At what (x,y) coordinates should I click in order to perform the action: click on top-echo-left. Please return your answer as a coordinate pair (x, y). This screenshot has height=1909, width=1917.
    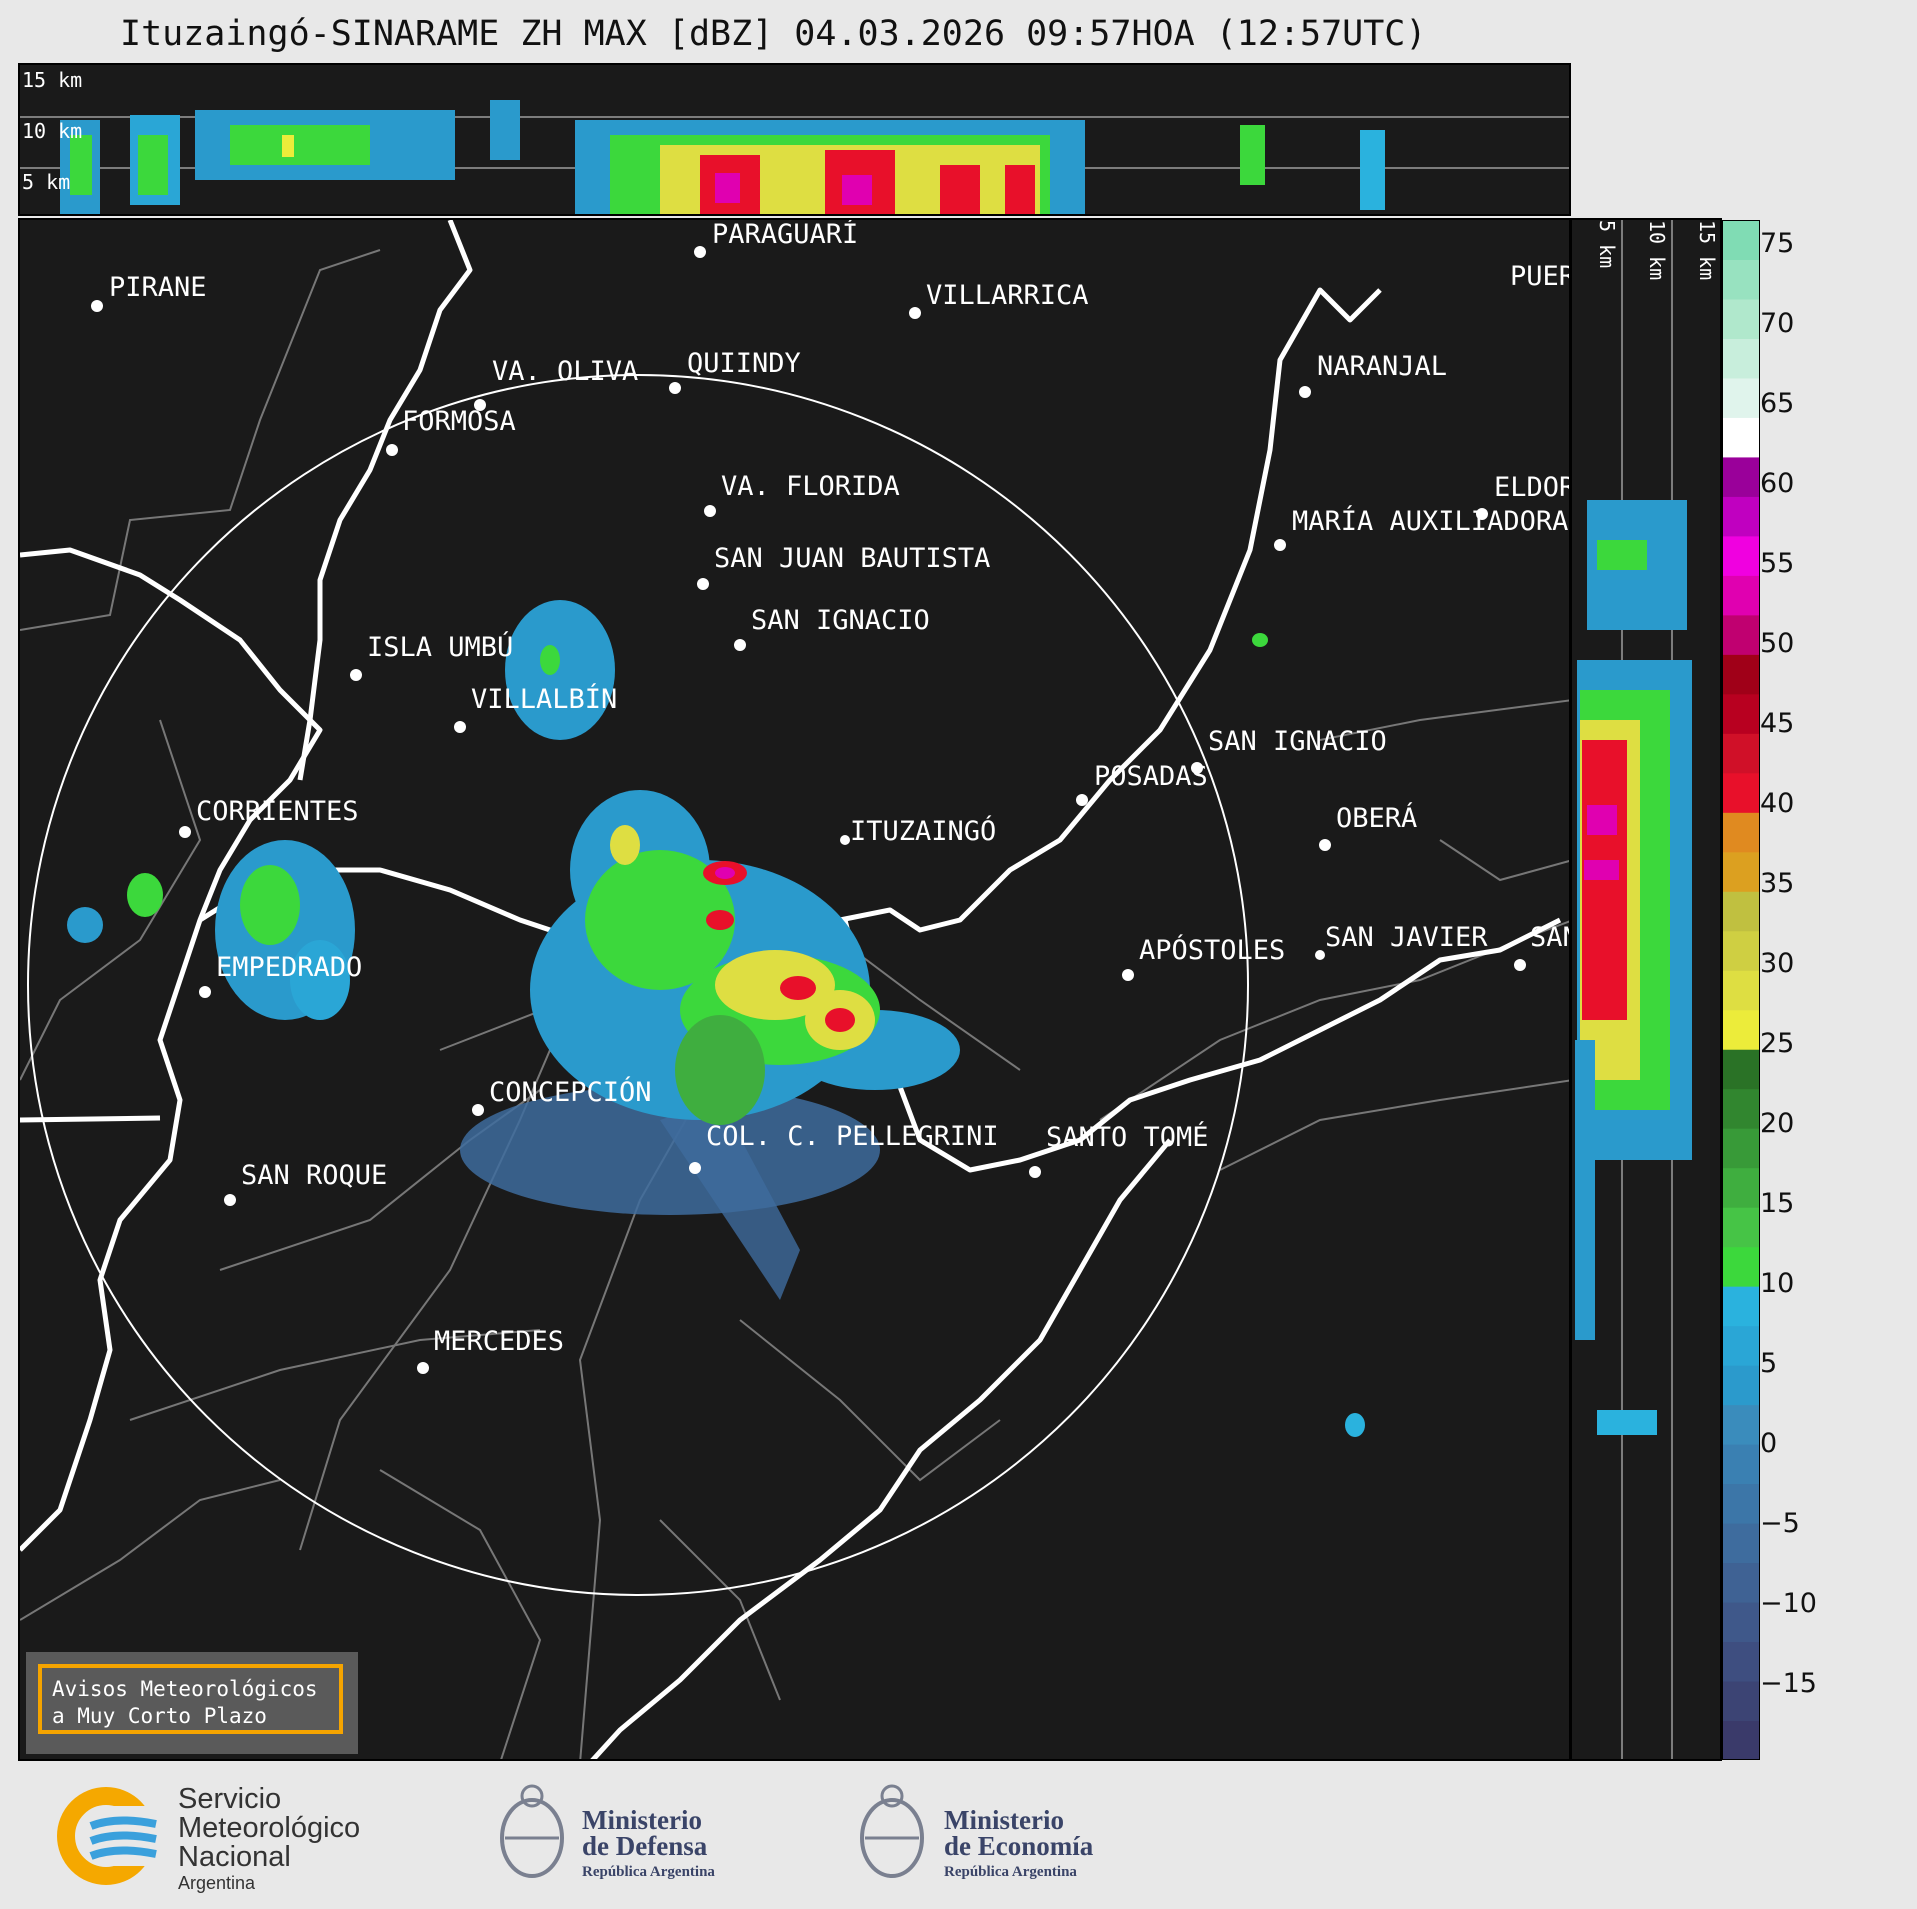
    Looking at the image, I should click on (290, 157).